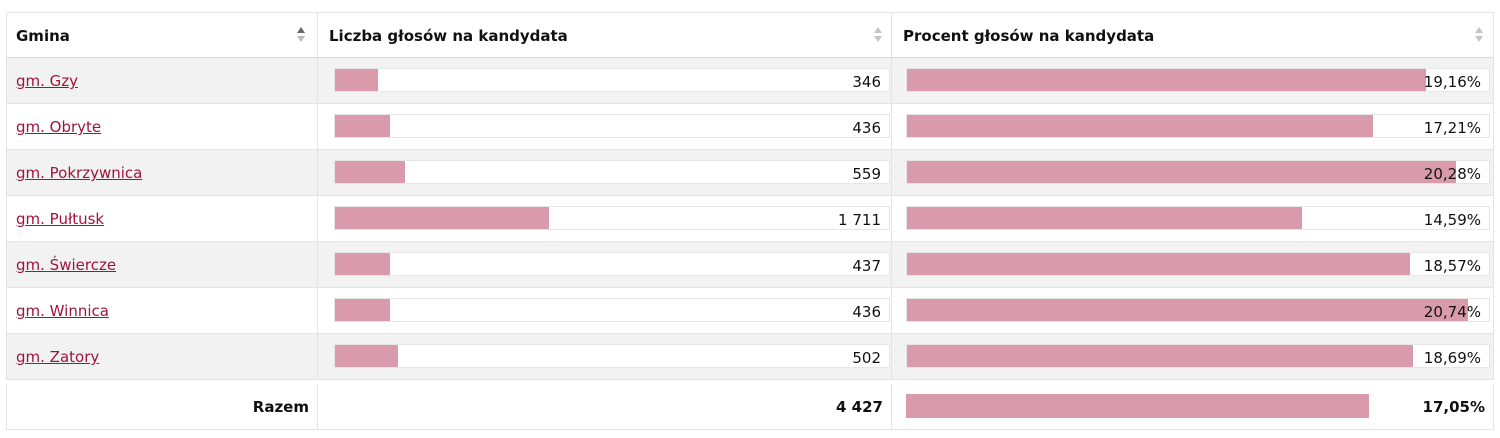 The image size is (1500, 438). I want to click on votes-bar: 1 711, so click(612, 218).